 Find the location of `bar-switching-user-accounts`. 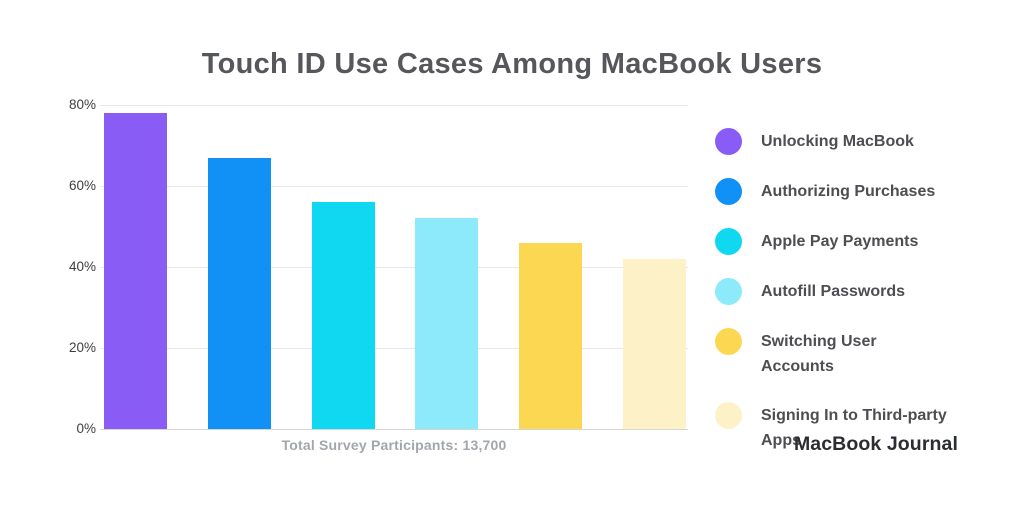

bar-switching-user-accounts is located at coordinates (551, 336).